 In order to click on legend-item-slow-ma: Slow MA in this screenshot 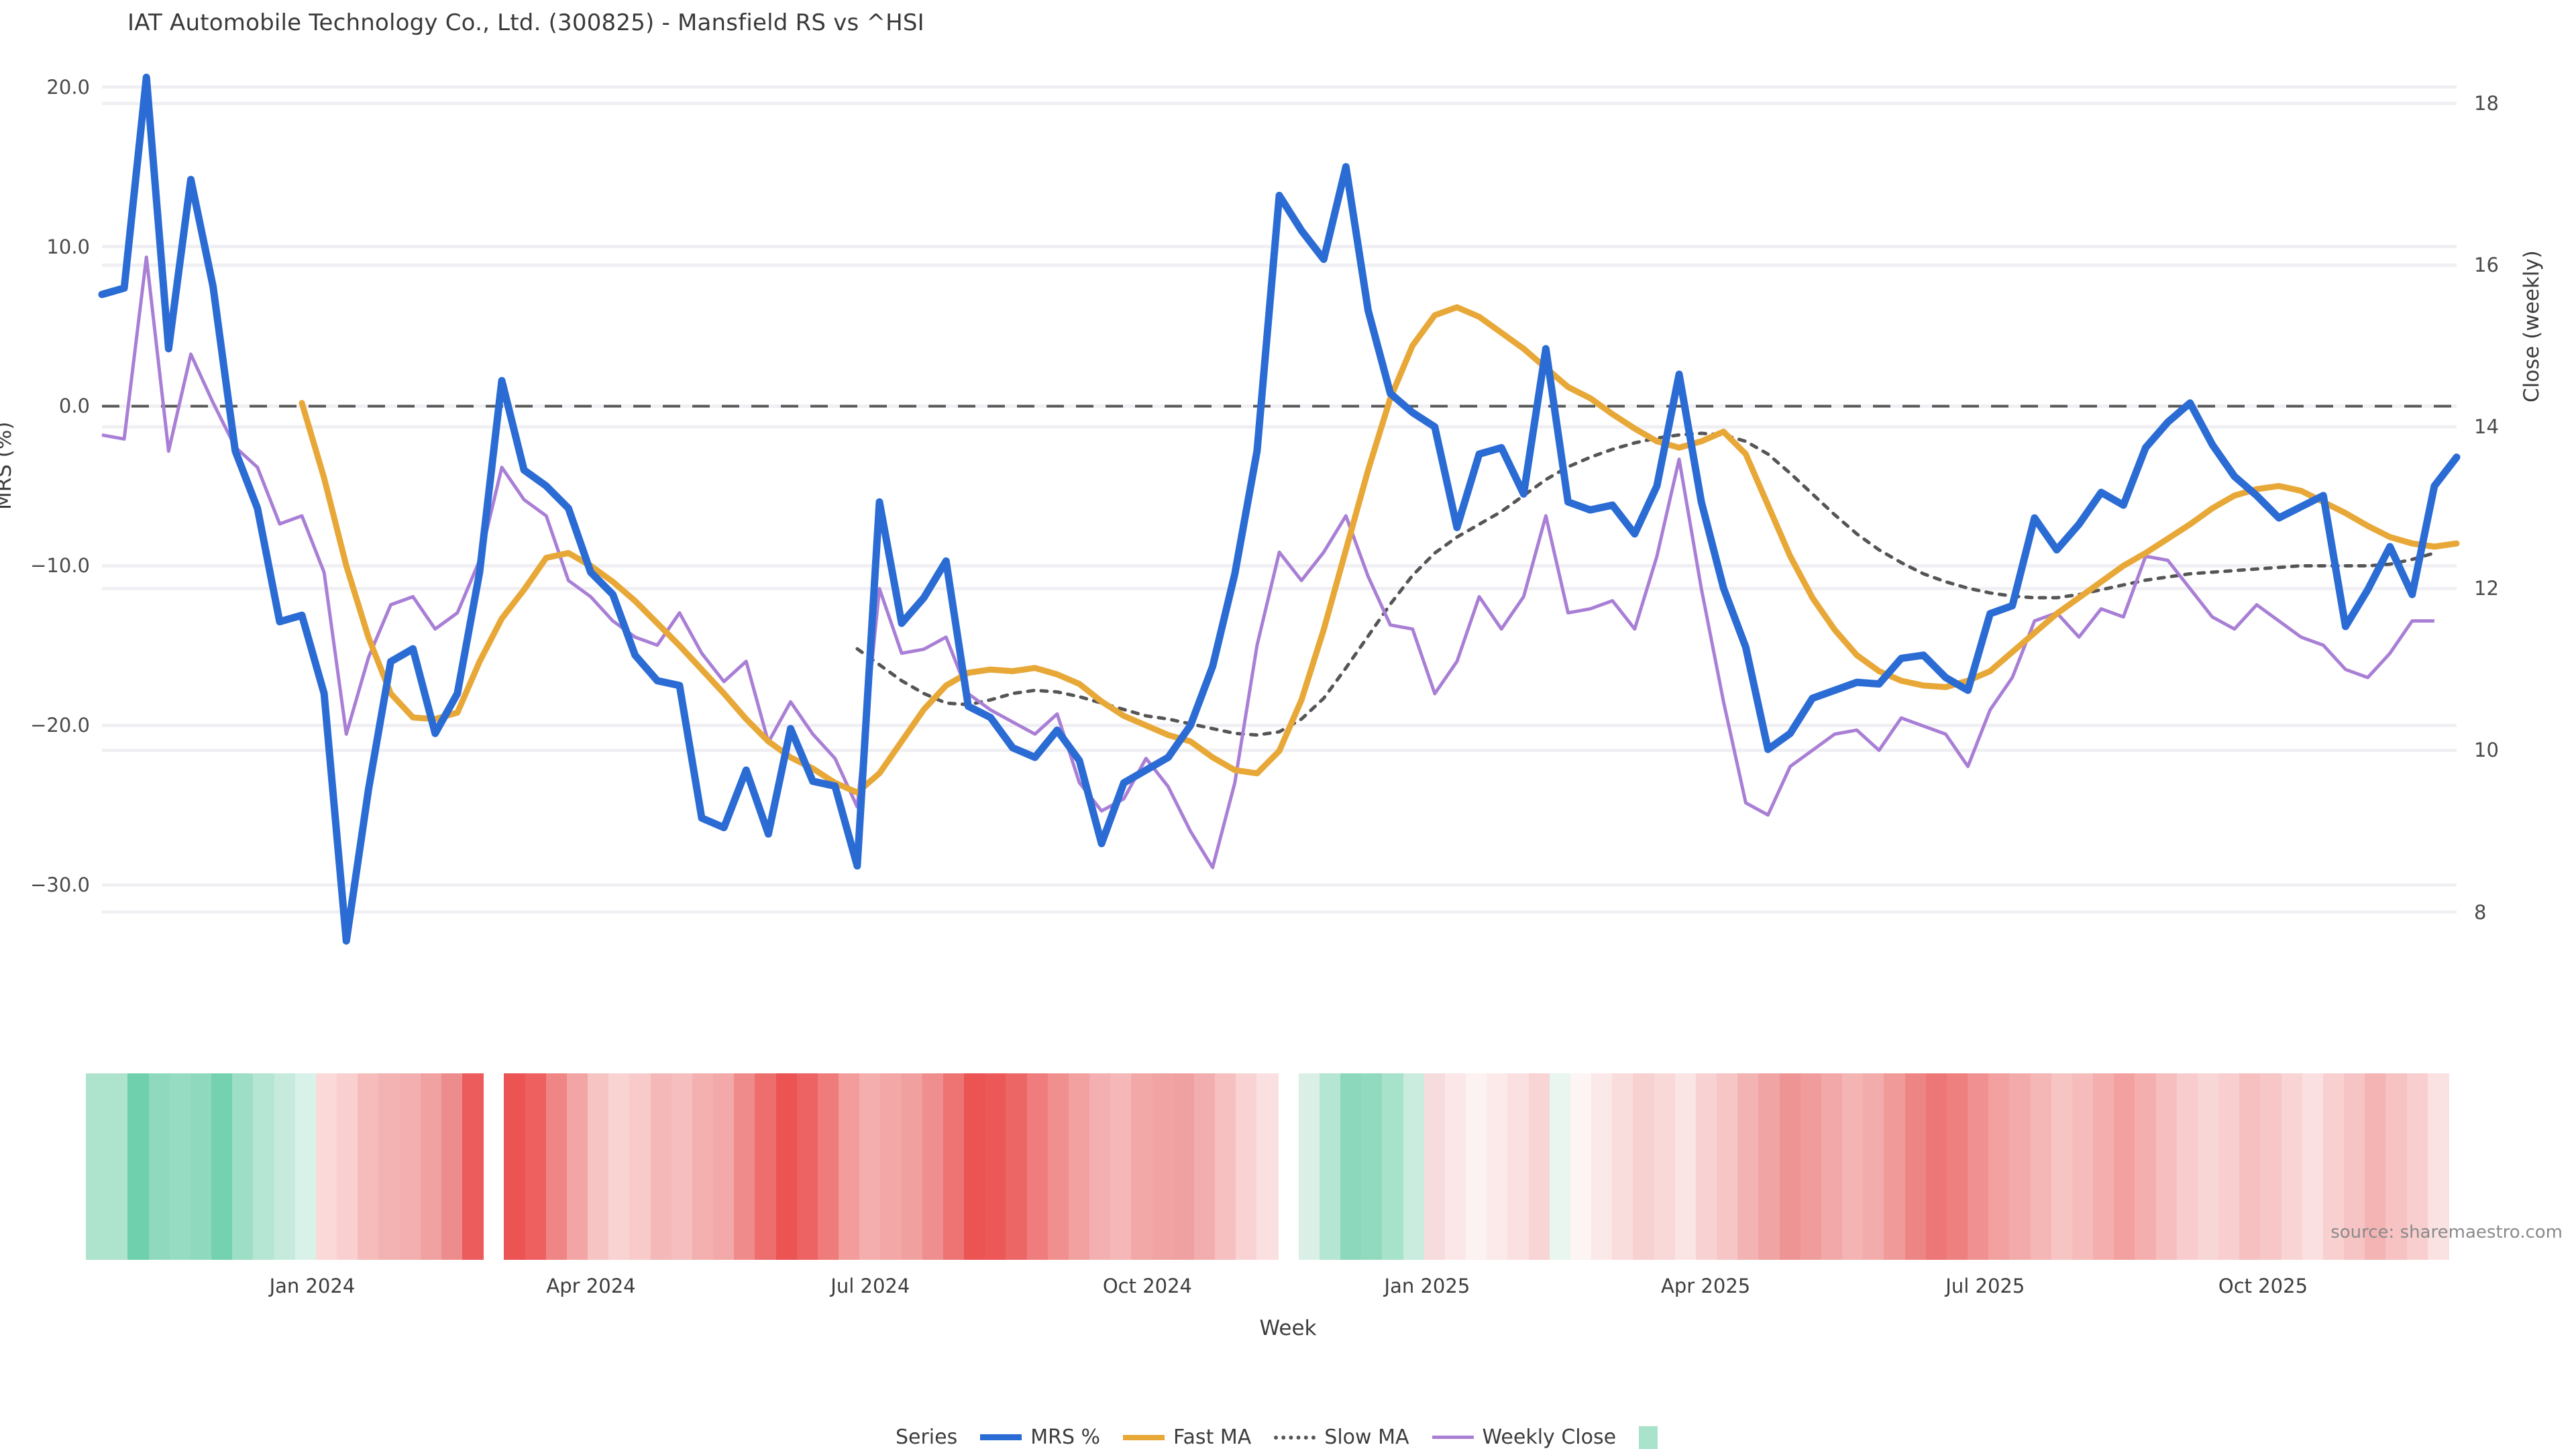, I will do `click(1341, 1437)`.